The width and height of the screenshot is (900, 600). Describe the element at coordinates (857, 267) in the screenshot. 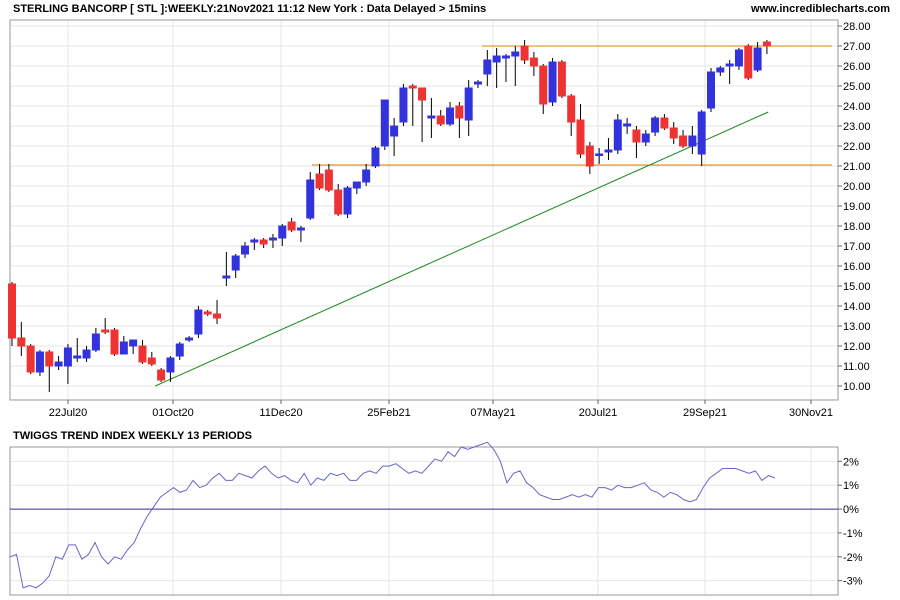

I see `price-y-tick-label: 16.00` at that location.